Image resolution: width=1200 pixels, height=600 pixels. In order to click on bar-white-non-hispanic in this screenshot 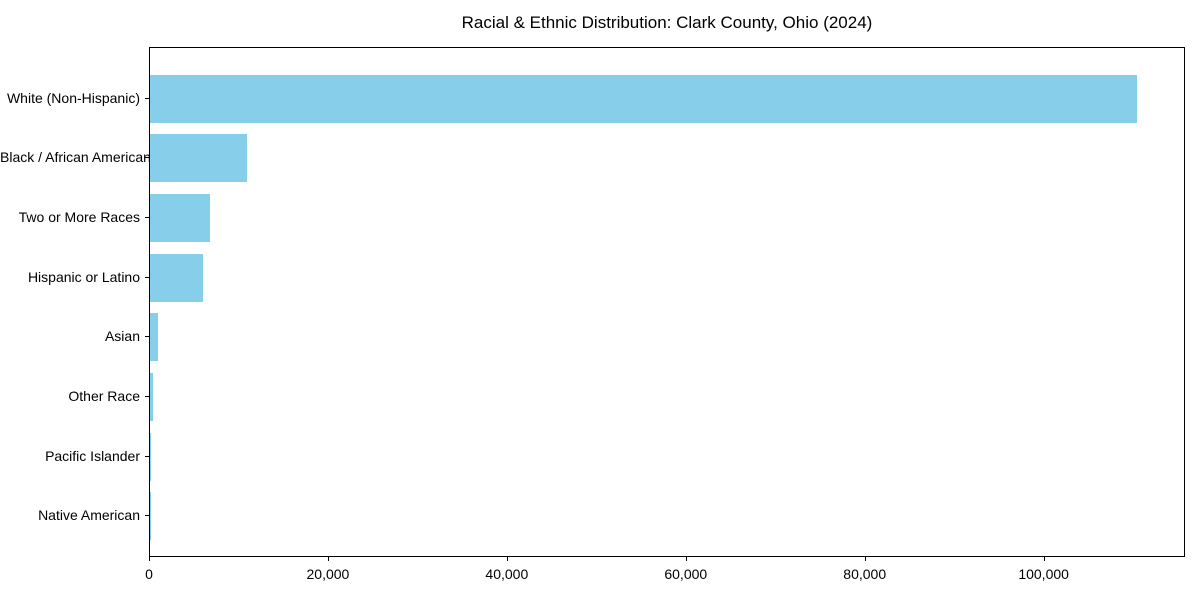, I will do `click(643, 98)`.